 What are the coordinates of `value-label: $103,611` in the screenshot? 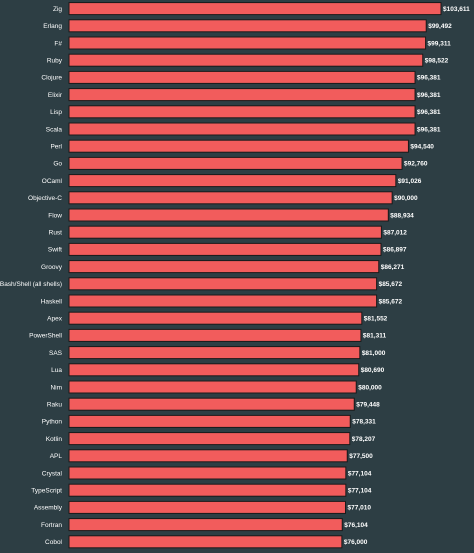 It's located at (456, 9).